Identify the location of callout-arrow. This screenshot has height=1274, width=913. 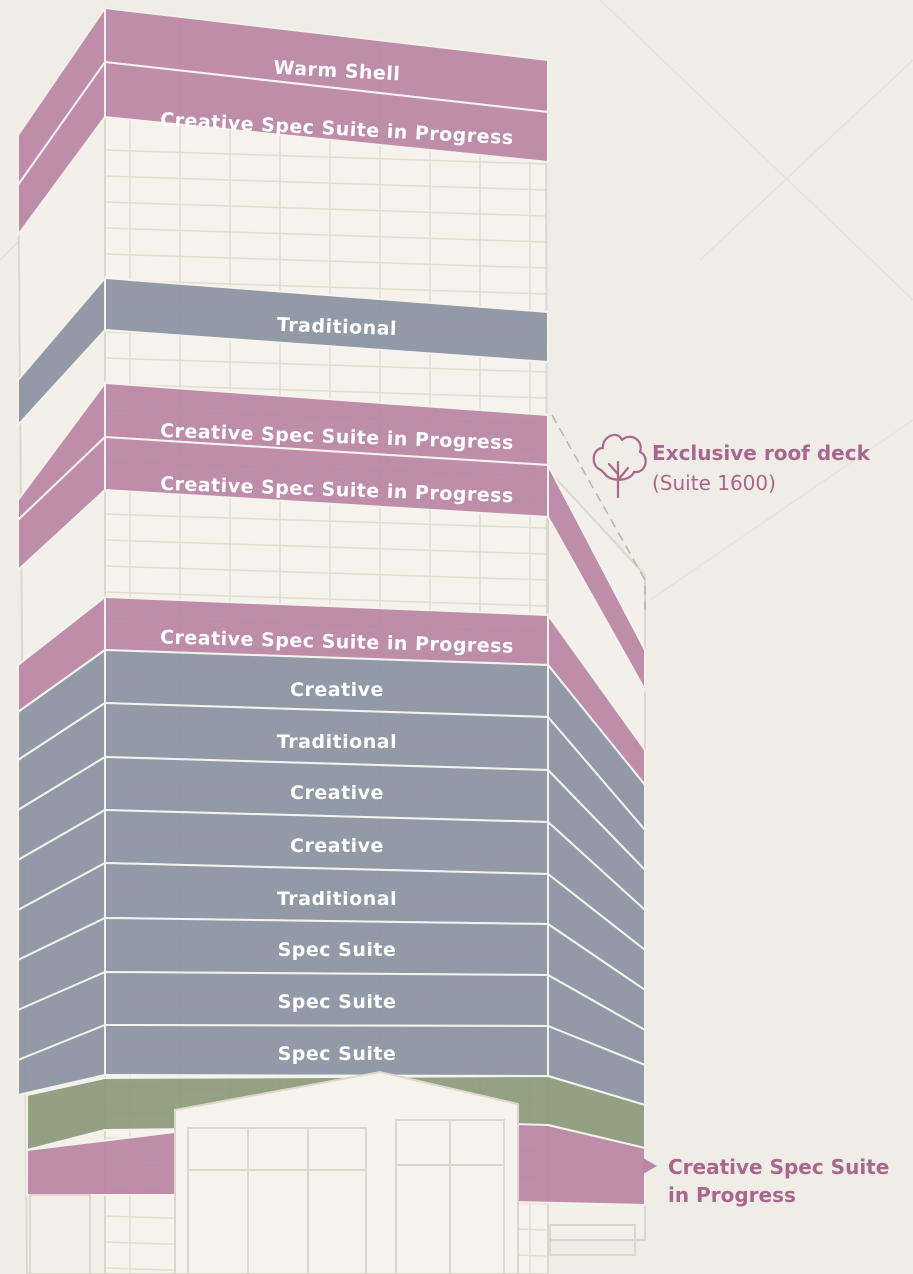
(650, 1166).